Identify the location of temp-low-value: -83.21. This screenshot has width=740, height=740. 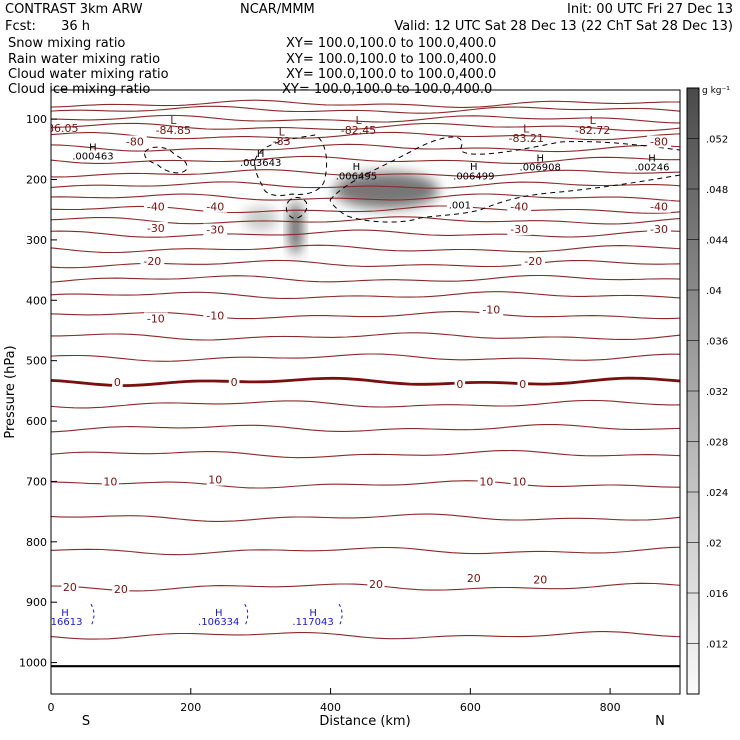
(526, 138).